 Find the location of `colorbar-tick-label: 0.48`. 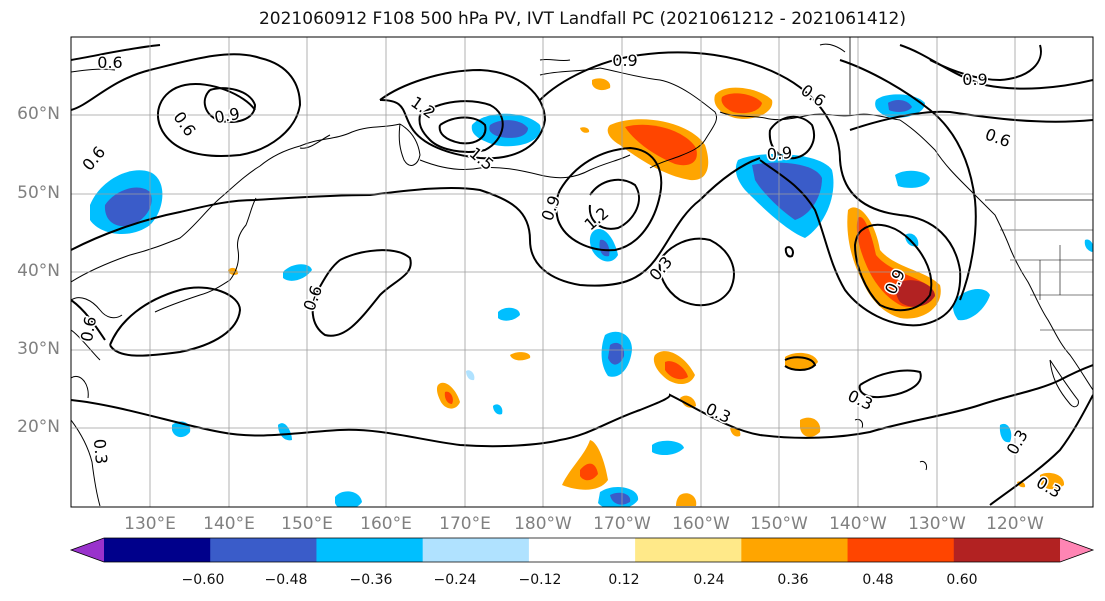

colorbar-tick-label: 0.48 is located at coordinates (878, 580).